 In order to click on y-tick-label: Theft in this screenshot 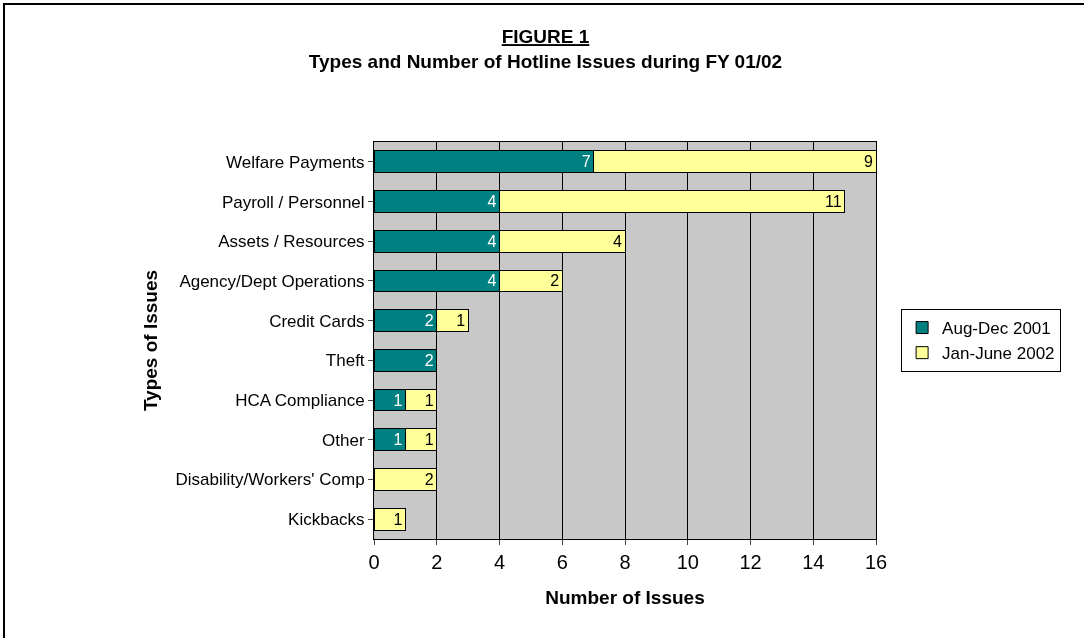, I will do `click(345, 361)`.